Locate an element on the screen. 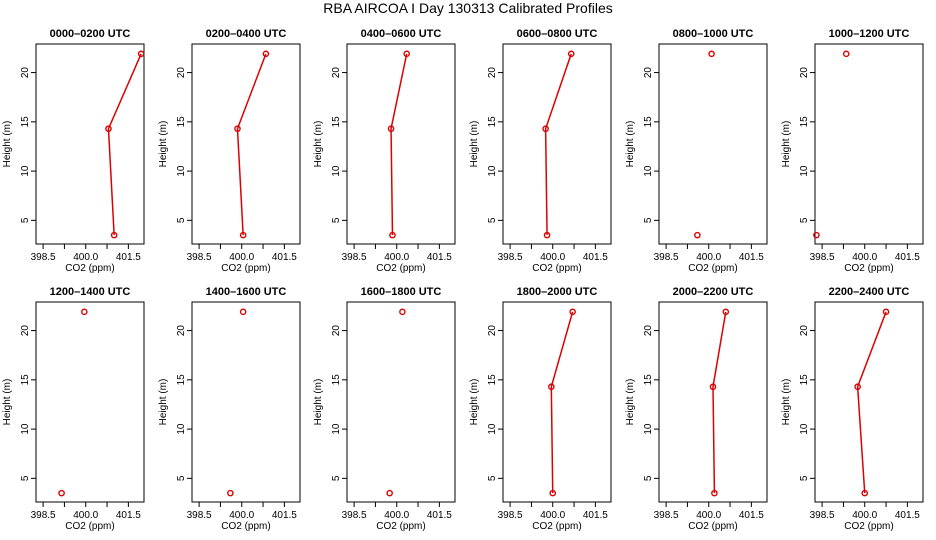  panel-title: 1200–1400 UTC is located at coordinates (90, 292).